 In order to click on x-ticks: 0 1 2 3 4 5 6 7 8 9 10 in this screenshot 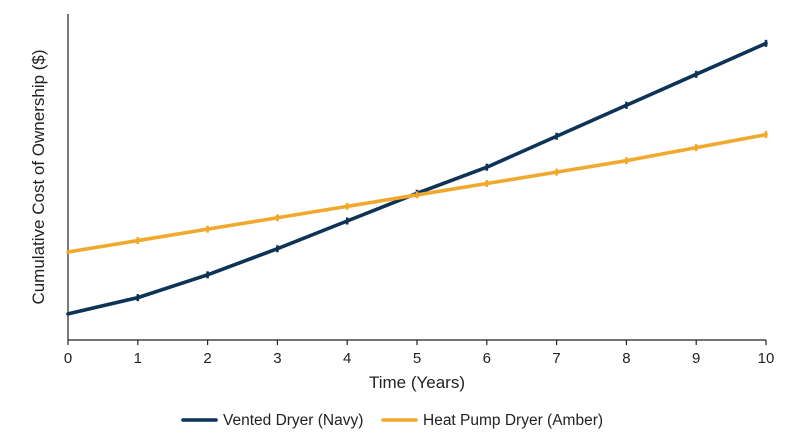, I will do `click(419, 353)`.